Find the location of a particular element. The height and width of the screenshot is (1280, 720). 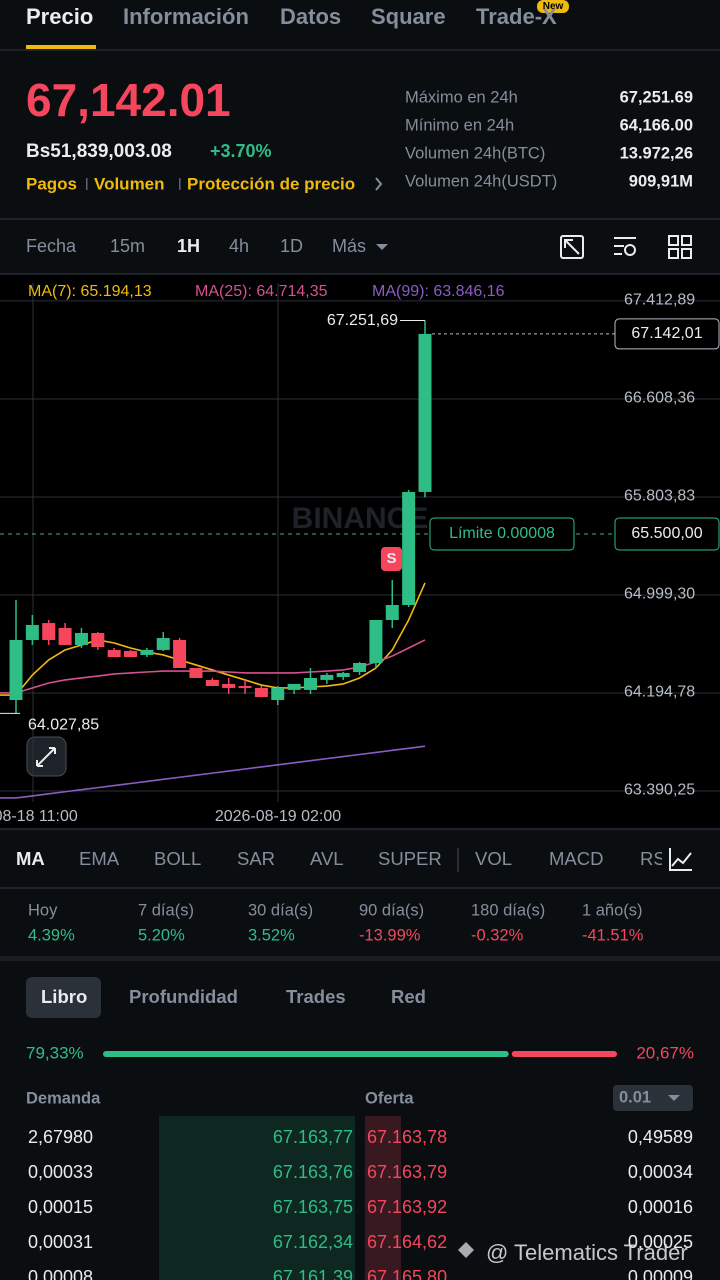

bid-price: 67.163,77 is located at coordinates (313, 1137).